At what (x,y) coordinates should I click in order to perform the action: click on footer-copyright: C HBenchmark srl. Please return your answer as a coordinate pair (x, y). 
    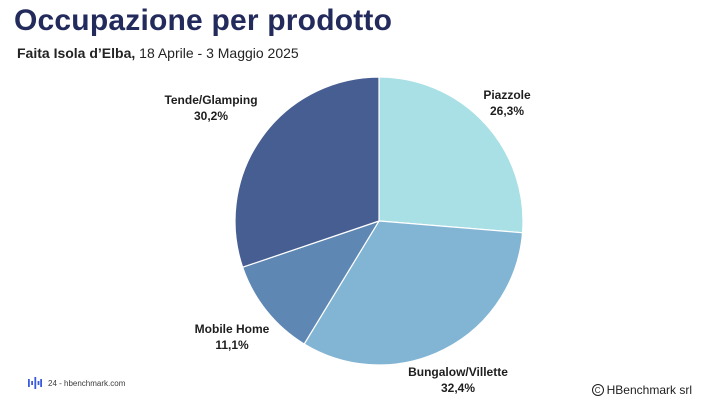
    Looking at the image, I should click on (641, 390).